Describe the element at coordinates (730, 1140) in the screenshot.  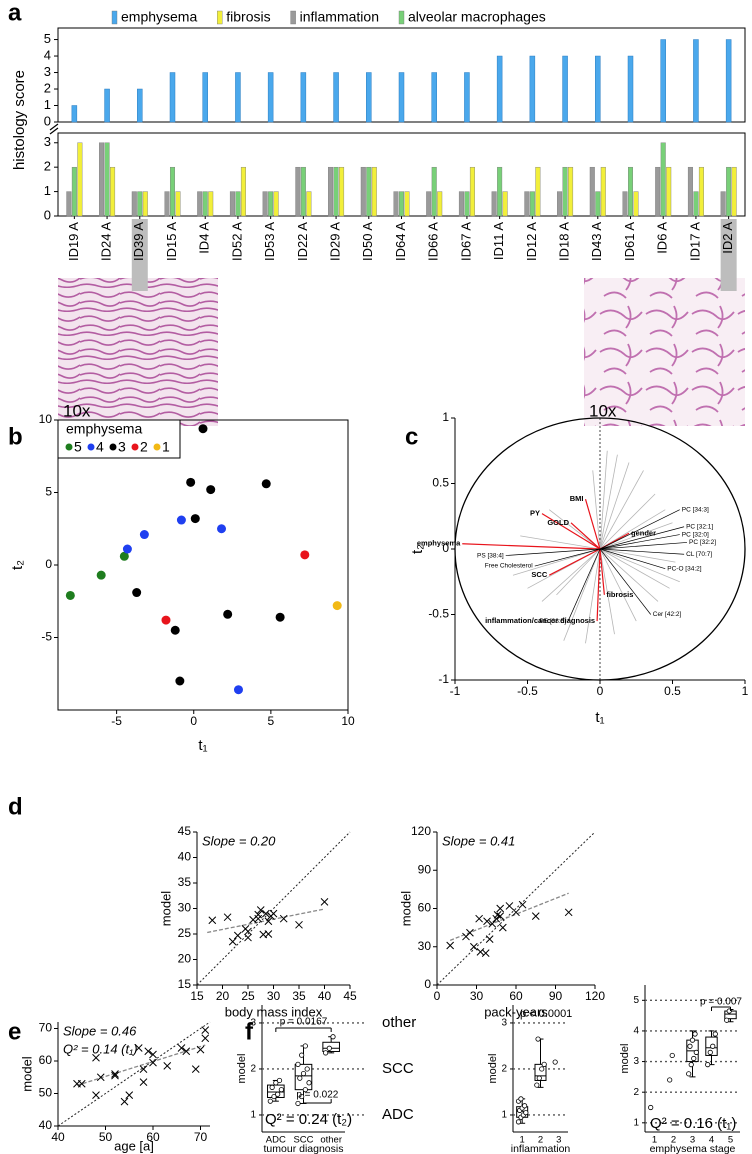
I see `x-tick-label: 5` at that location.